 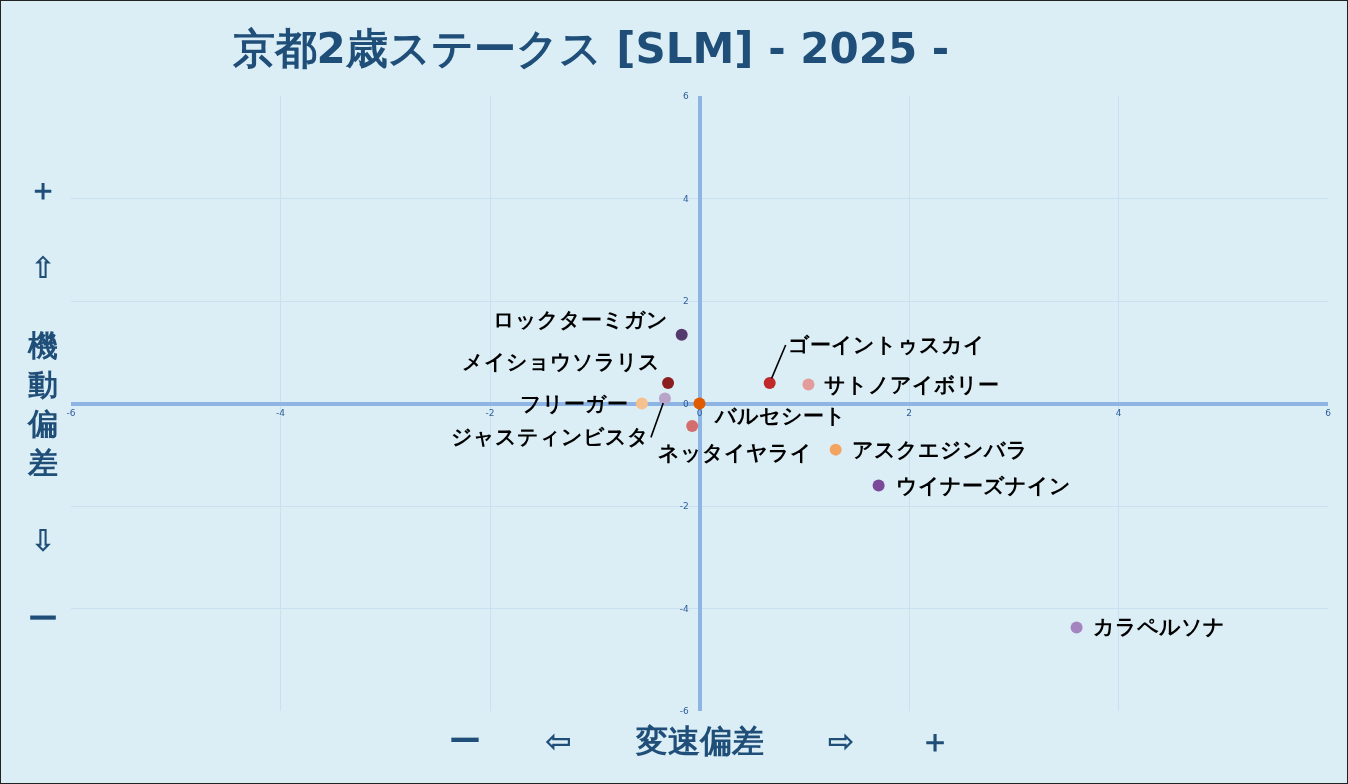 I want to click on series-label: メイショウソラリス, so click(x=561, y=362).